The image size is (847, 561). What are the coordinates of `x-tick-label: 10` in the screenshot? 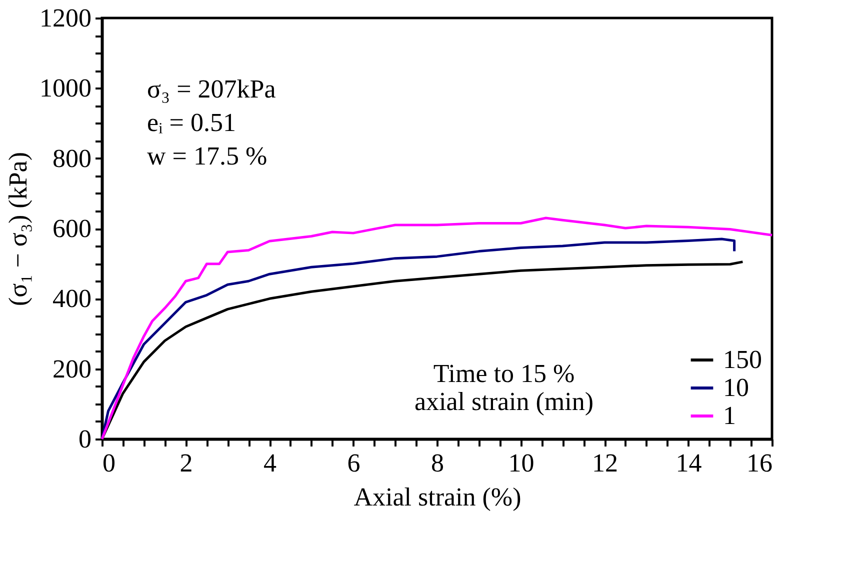 It's located at (521, 463).